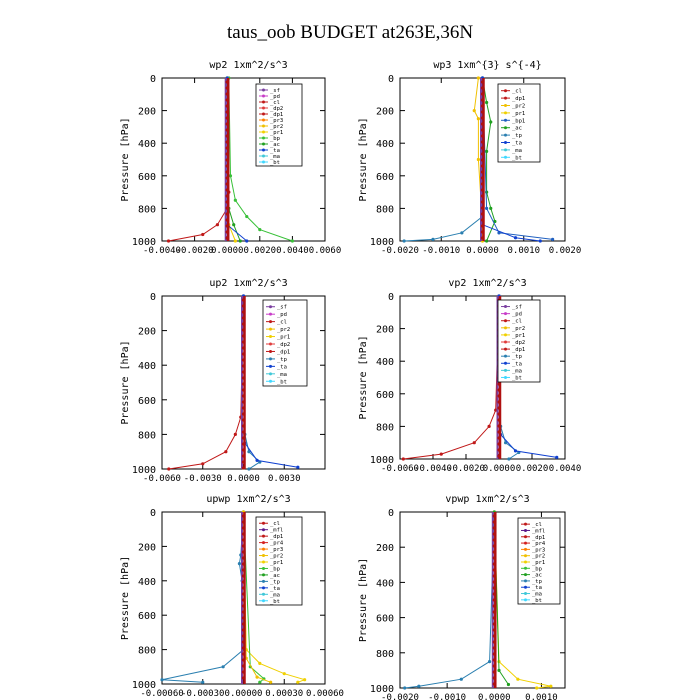 This screenshot has height=700, width=700. I want to click on x-tick-label: 0.0040, so click(565, 469).